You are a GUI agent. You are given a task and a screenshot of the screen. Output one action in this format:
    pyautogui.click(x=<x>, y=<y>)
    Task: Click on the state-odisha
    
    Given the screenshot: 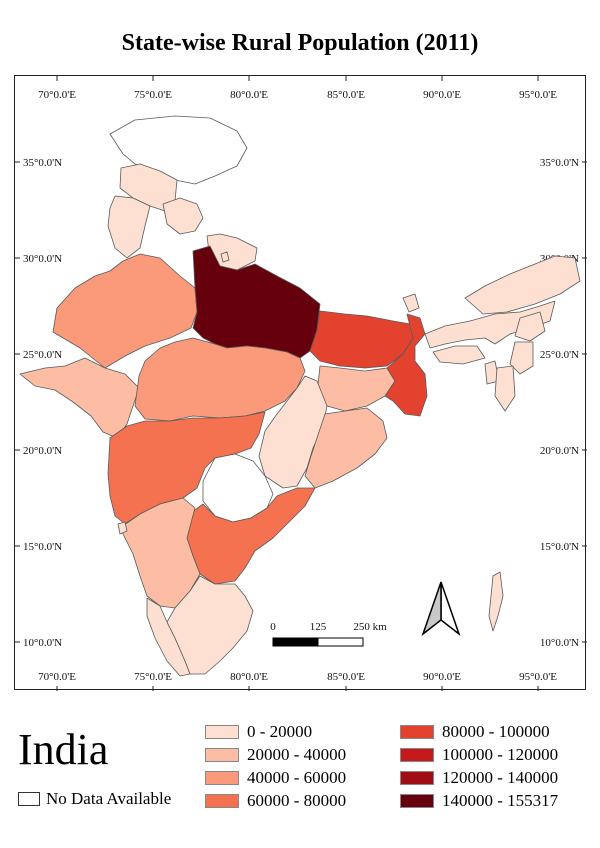 What is the action you would take?
    pyautogui.click(x=346, y=448)
    